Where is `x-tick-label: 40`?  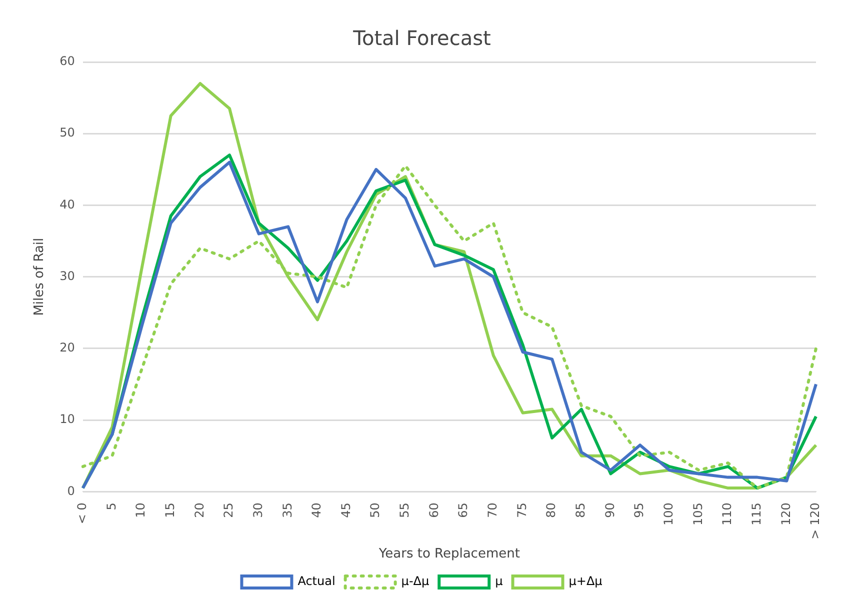
x-tick-label: 40 is located at coordinates (317, 510).